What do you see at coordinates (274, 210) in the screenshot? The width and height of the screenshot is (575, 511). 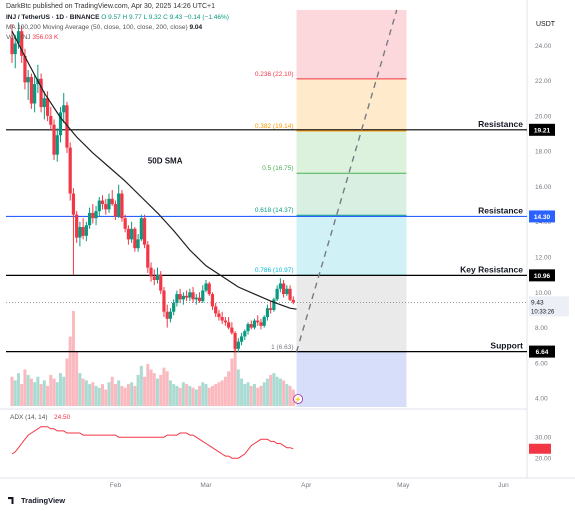 I see `fib-level-label: 0.618 (14.37)` at bounding box center [274, 210].